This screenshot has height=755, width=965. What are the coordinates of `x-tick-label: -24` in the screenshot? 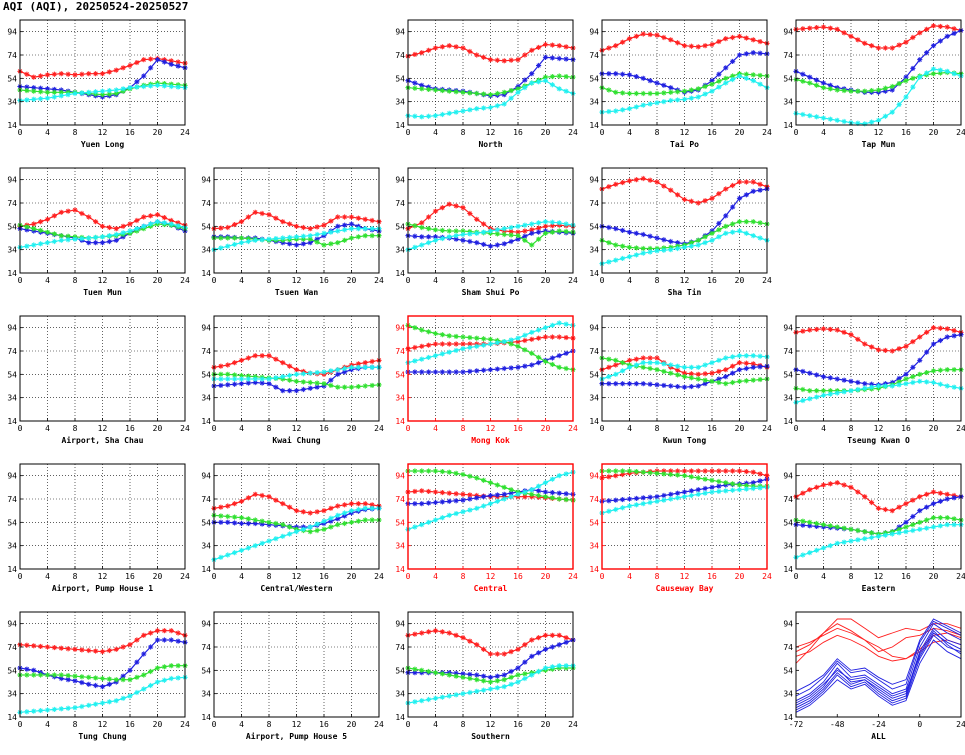 It's located at (878, 724).